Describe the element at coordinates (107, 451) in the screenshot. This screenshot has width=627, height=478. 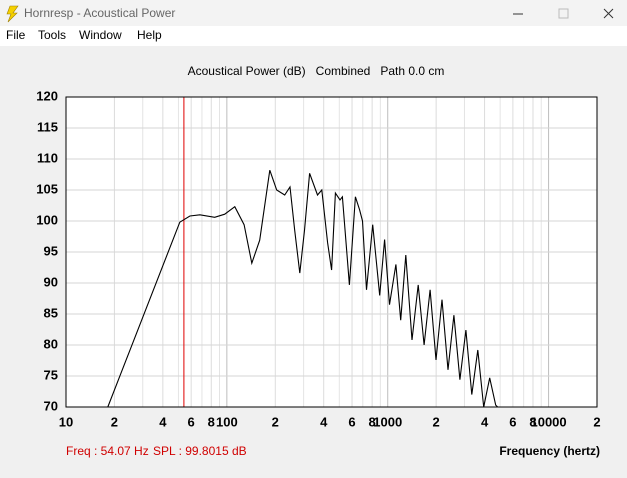
I see `status-freq: Freq : 54.07 Hz` at that location.